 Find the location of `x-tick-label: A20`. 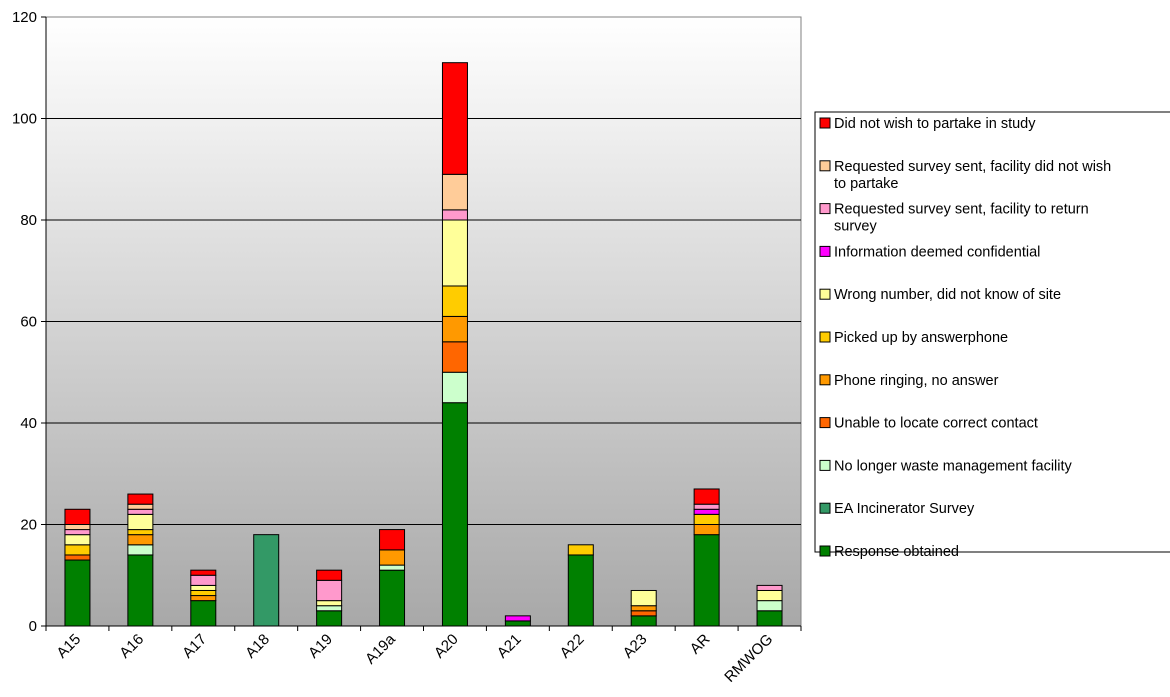

x-tick-label: A20 is located at coordinates (446, 646).